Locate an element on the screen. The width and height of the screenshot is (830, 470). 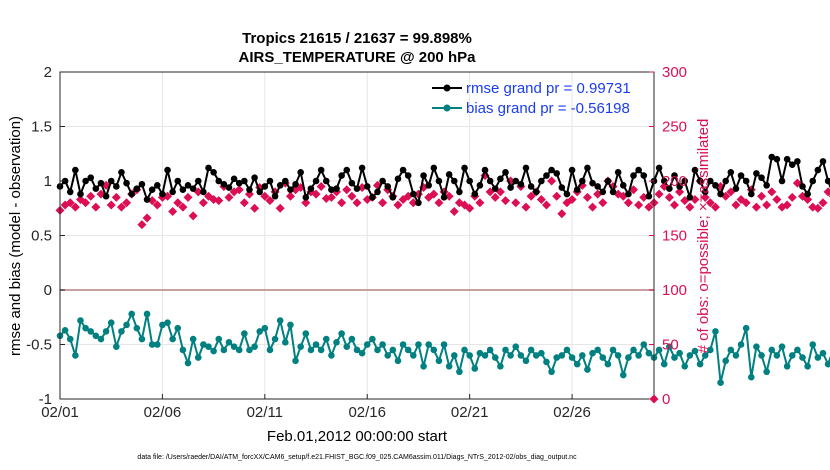
chart-title: Tropics 21615 / 21637 = 99.898% is located at coordinates (357, 38).